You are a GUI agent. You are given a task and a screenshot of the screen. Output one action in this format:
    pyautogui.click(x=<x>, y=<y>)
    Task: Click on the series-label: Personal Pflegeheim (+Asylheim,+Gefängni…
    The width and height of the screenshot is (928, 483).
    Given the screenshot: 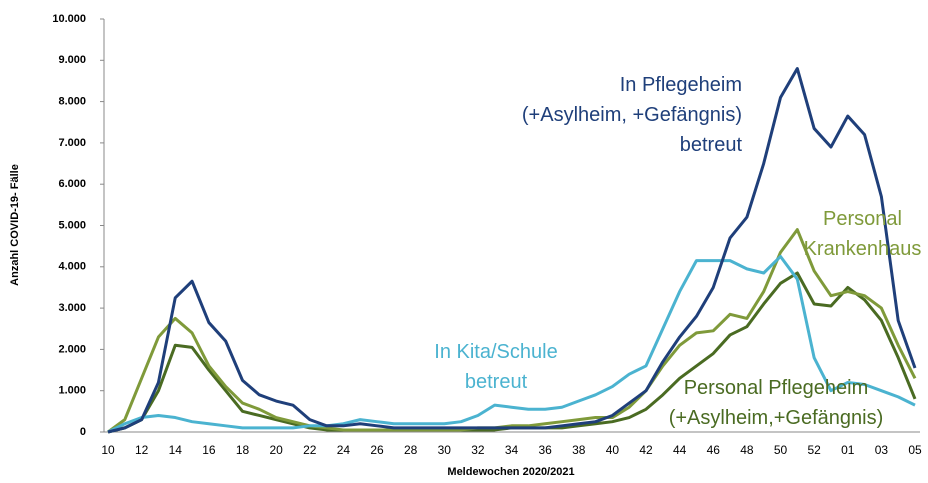 What is the action you would take?
    pyautogui.click(x=776, y=403)
    